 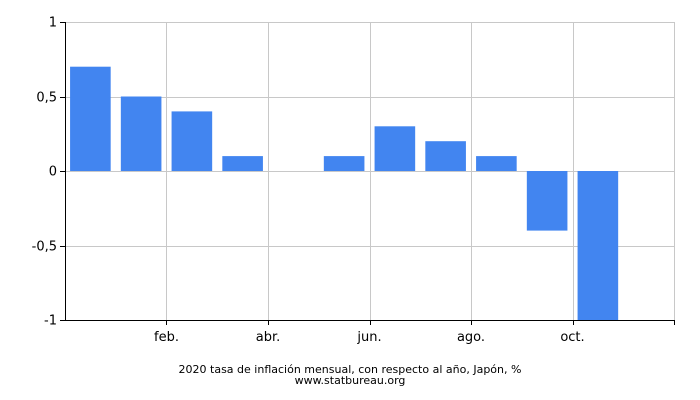 What do you see at coordinates (350, 380) in the screenshot?
I see `source-url: www.statbureau.org` at bounding box center [350, 380].